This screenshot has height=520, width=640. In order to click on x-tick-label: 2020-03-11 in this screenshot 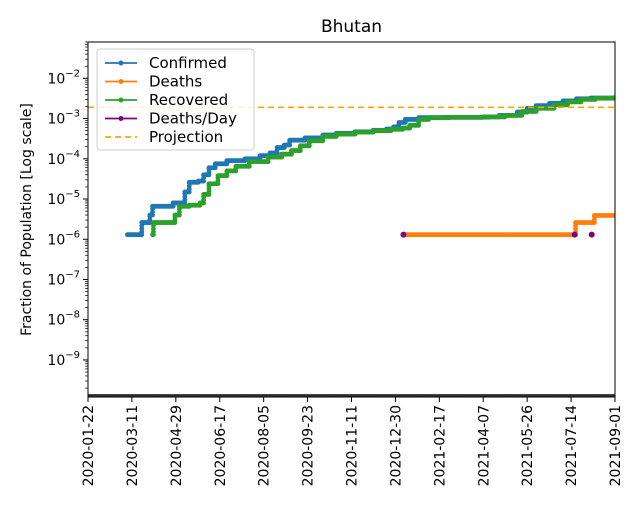, I will do `click(133, 445)`.